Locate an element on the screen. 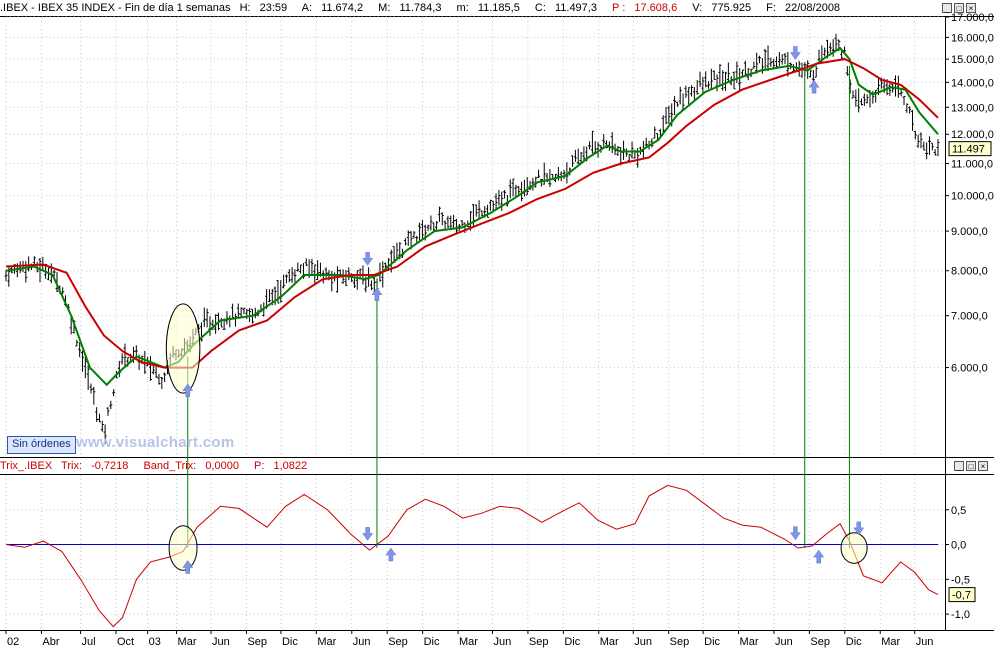 This screenshot has width=994, height=648. price-y-label: 8.000,0 is located at coordinates (969, 272).